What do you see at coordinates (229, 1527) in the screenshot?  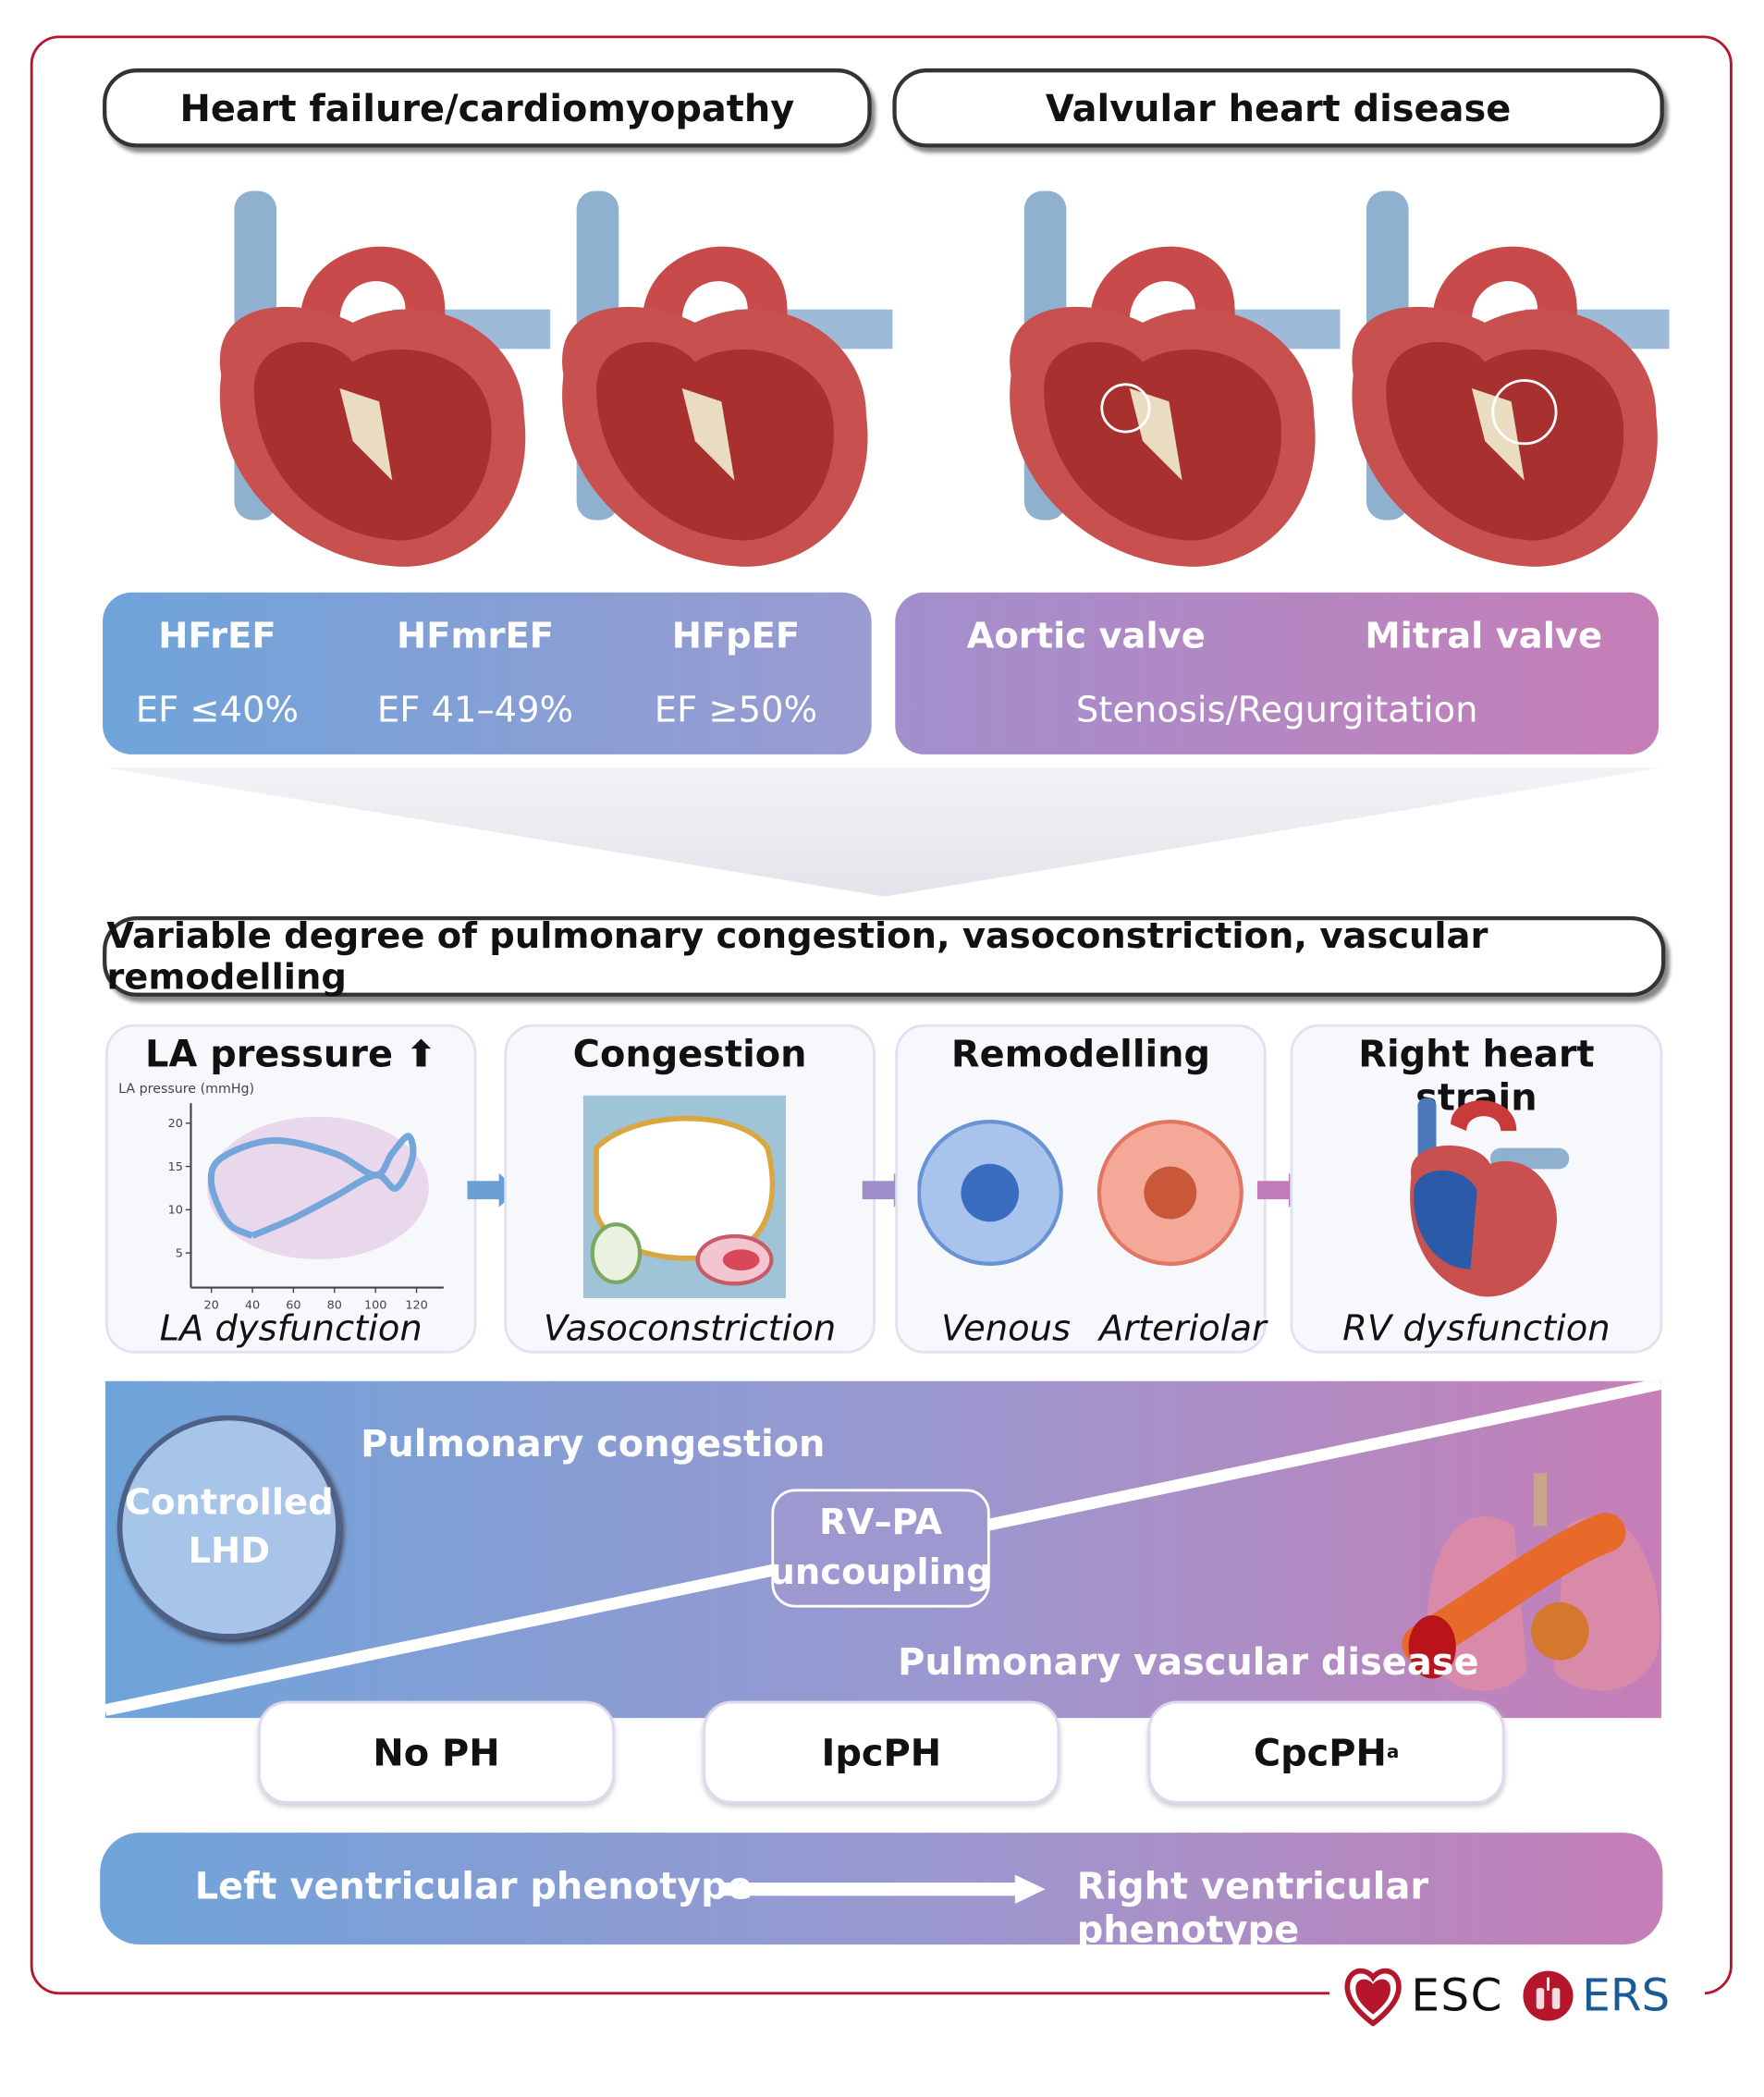 I see `controlled-lhd-circle: Controlled LHD` at bounding box center [229, 1527].